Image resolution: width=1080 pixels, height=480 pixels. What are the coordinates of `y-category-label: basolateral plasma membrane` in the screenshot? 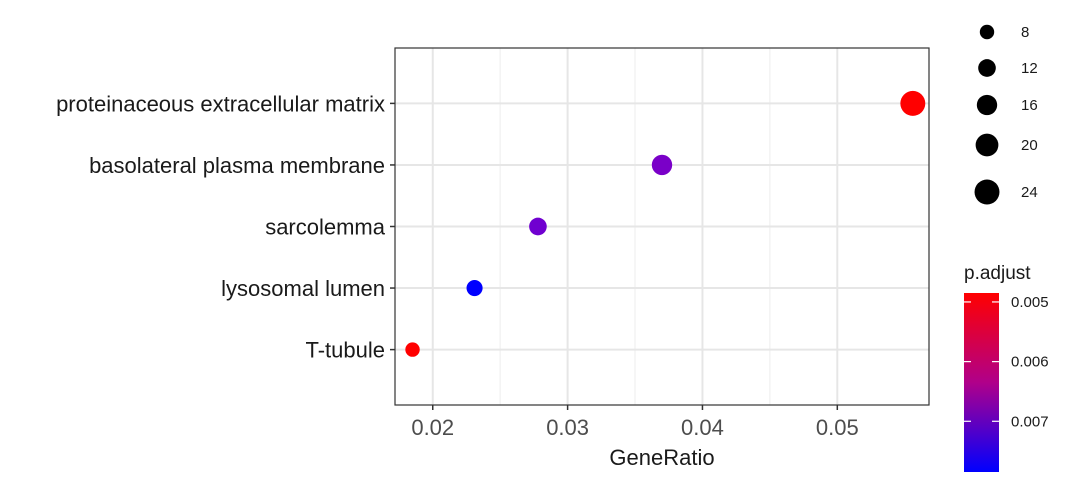 It's located at (237, 165).